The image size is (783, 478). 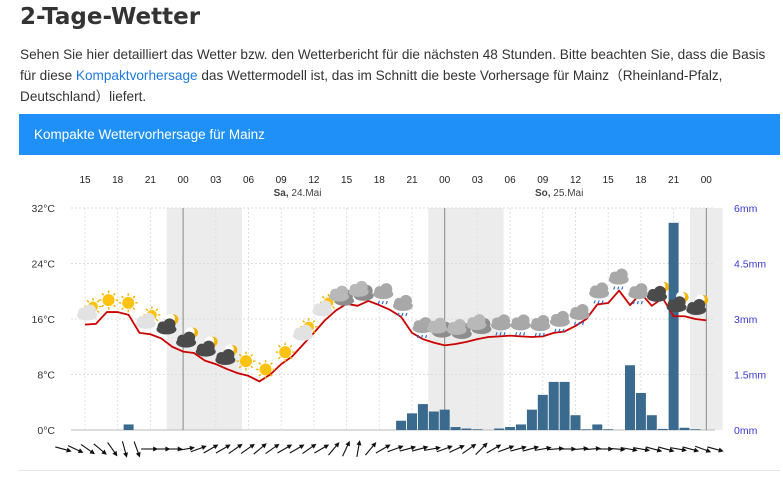 I want to click on day-label: Sa, 24.Mai, so click(x=298, y=193).